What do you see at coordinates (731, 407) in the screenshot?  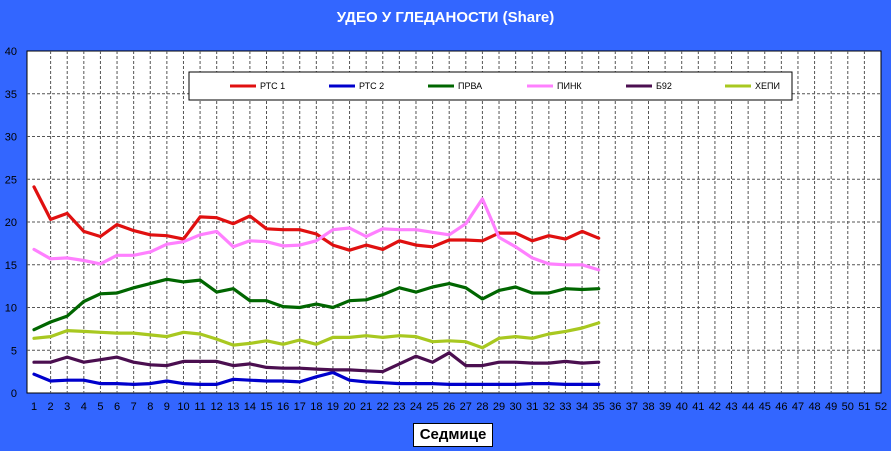 I see `x-tick-label: 43` at bounding box center [731, 407].